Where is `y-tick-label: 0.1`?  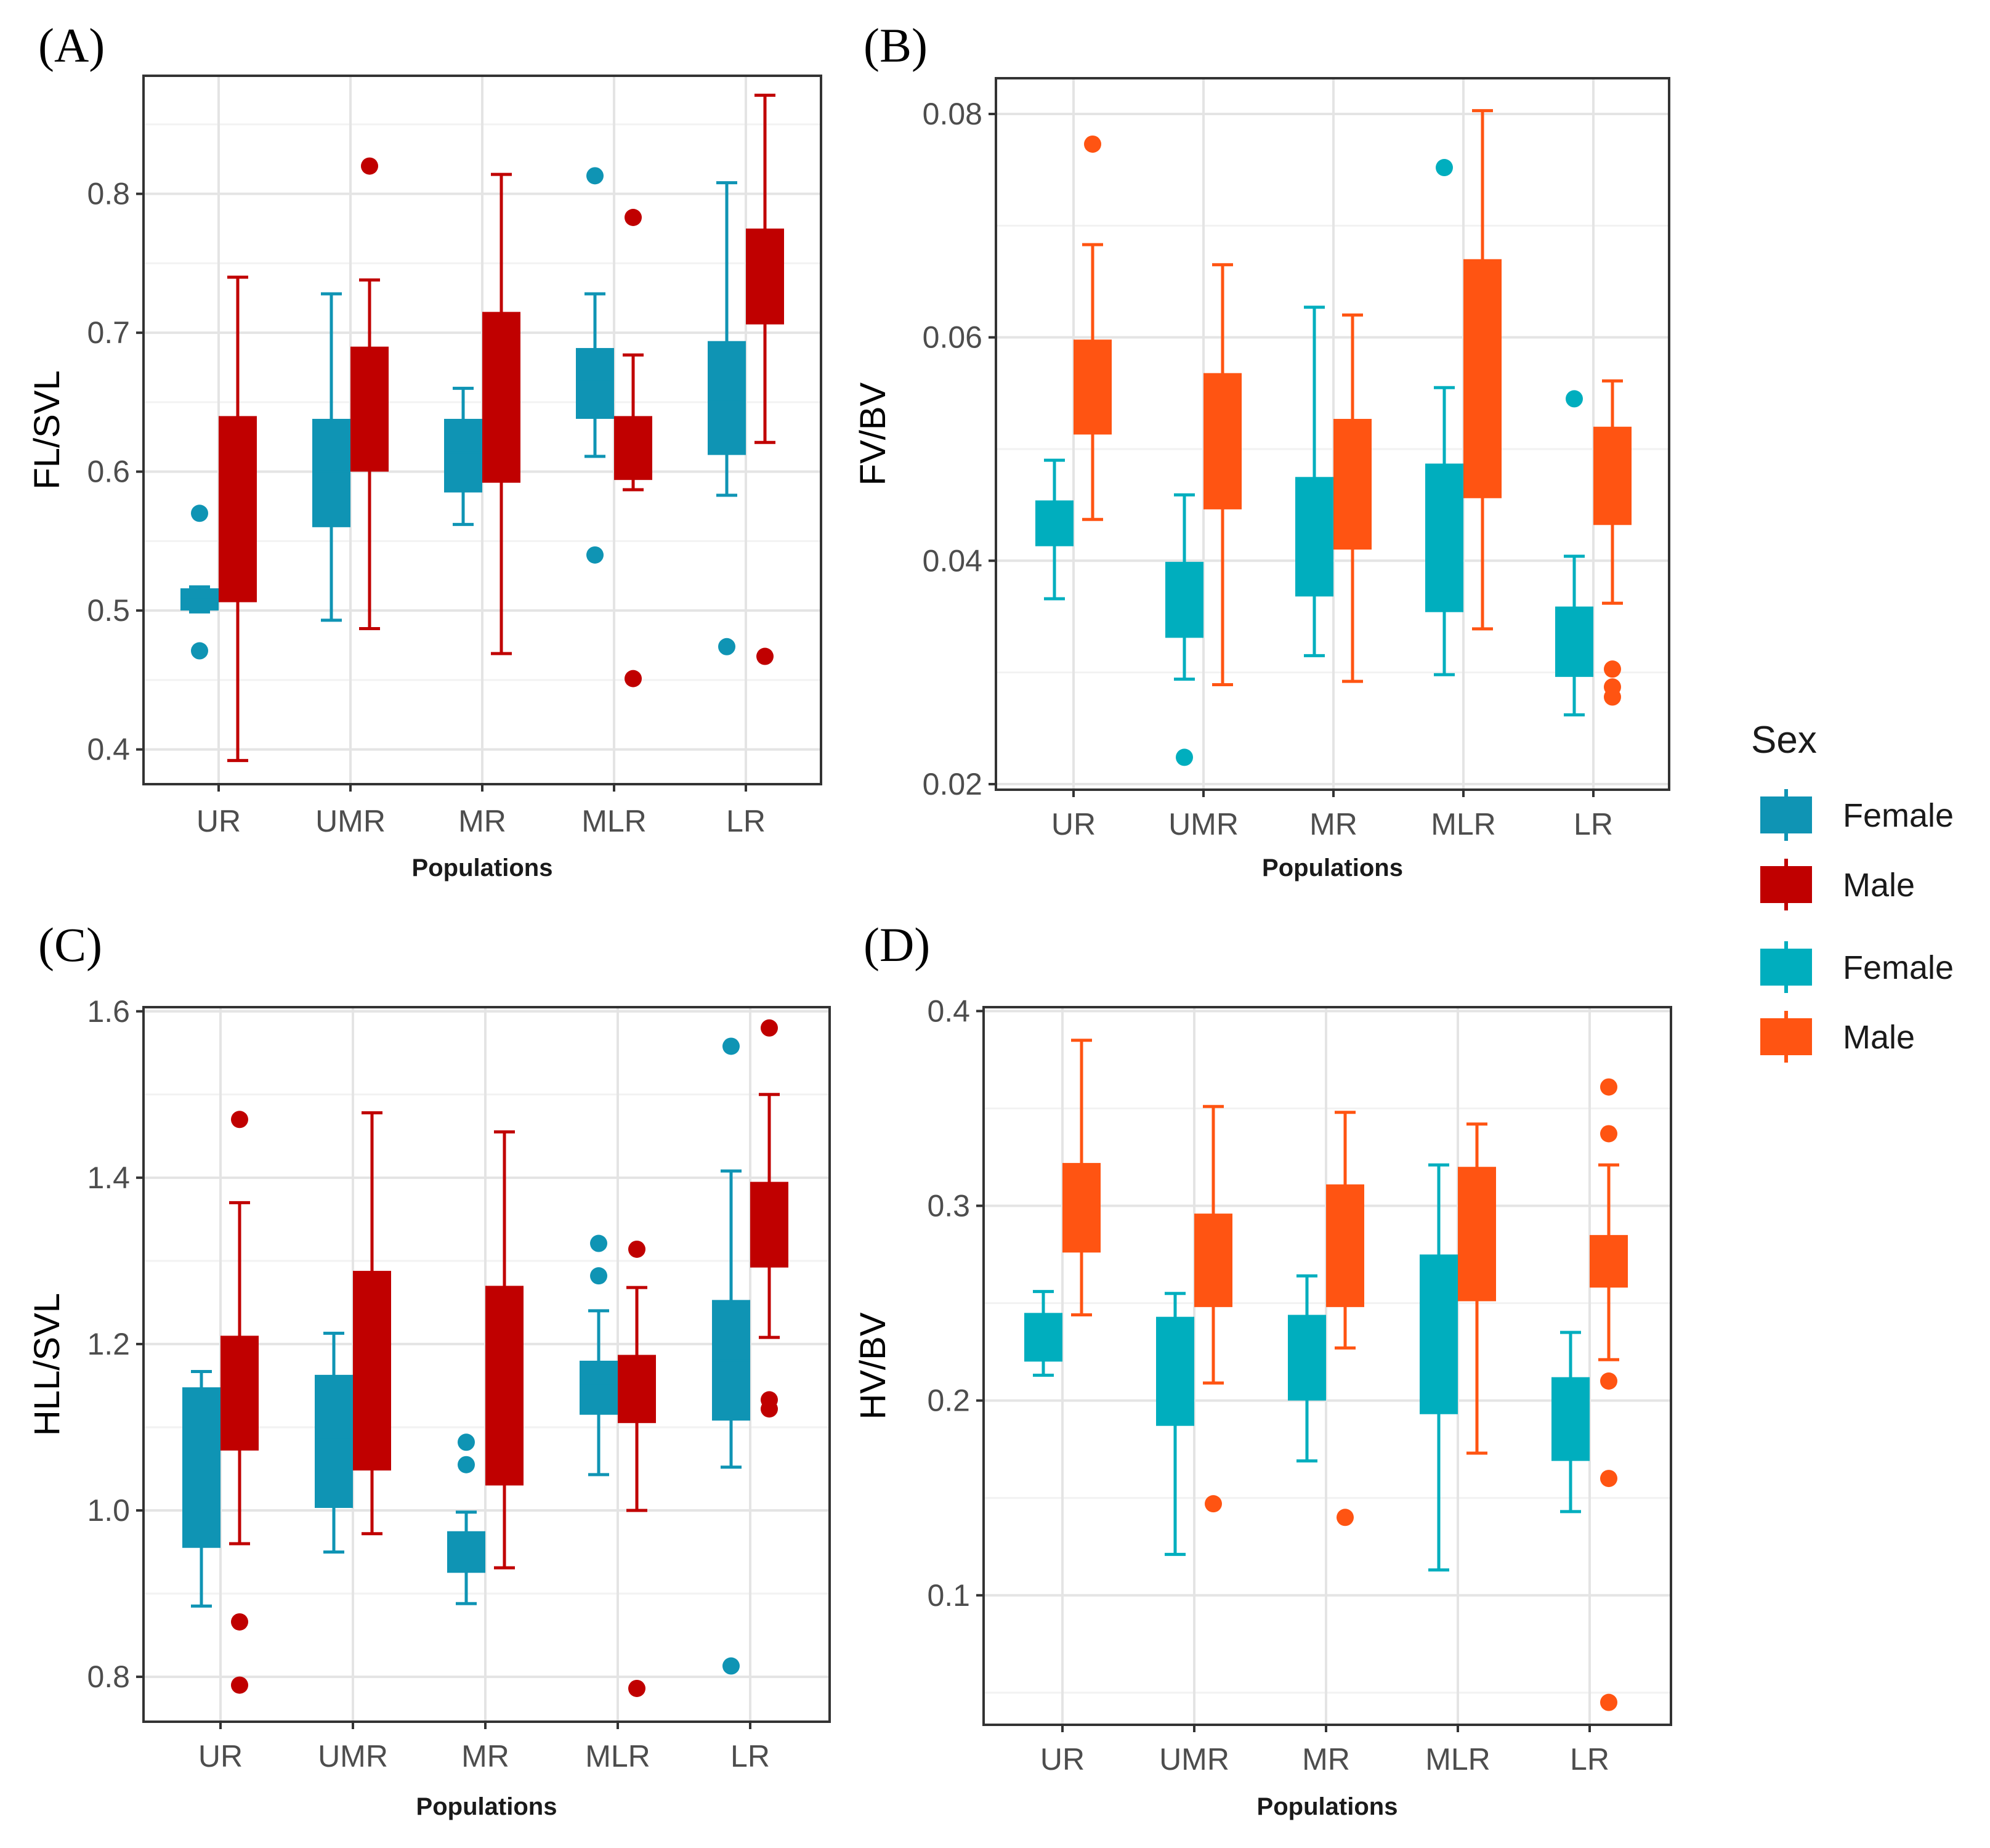
y-tick-label: 0.1 is located at coordinates (948, 1595).